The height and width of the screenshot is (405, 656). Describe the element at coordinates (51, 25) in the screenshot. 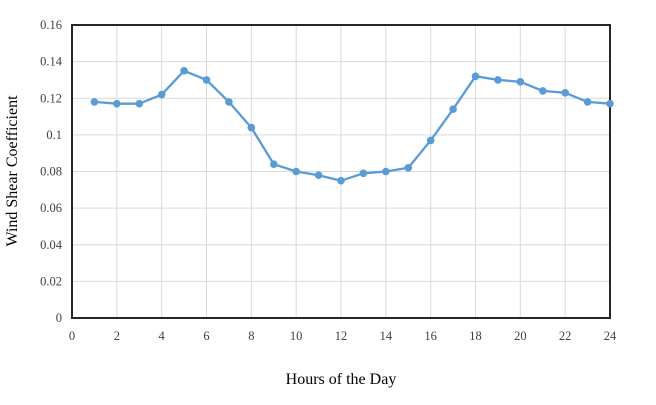

I see `y-tick-label: 0.16` at that location.